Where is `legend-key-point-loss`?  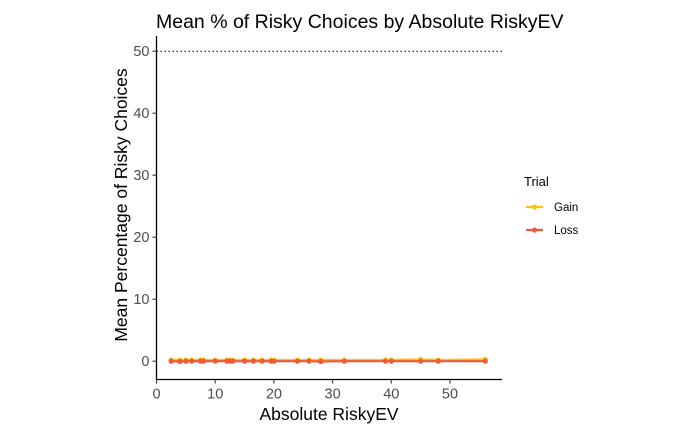 legend-key-point-loss is located at coordinates (534, 230).